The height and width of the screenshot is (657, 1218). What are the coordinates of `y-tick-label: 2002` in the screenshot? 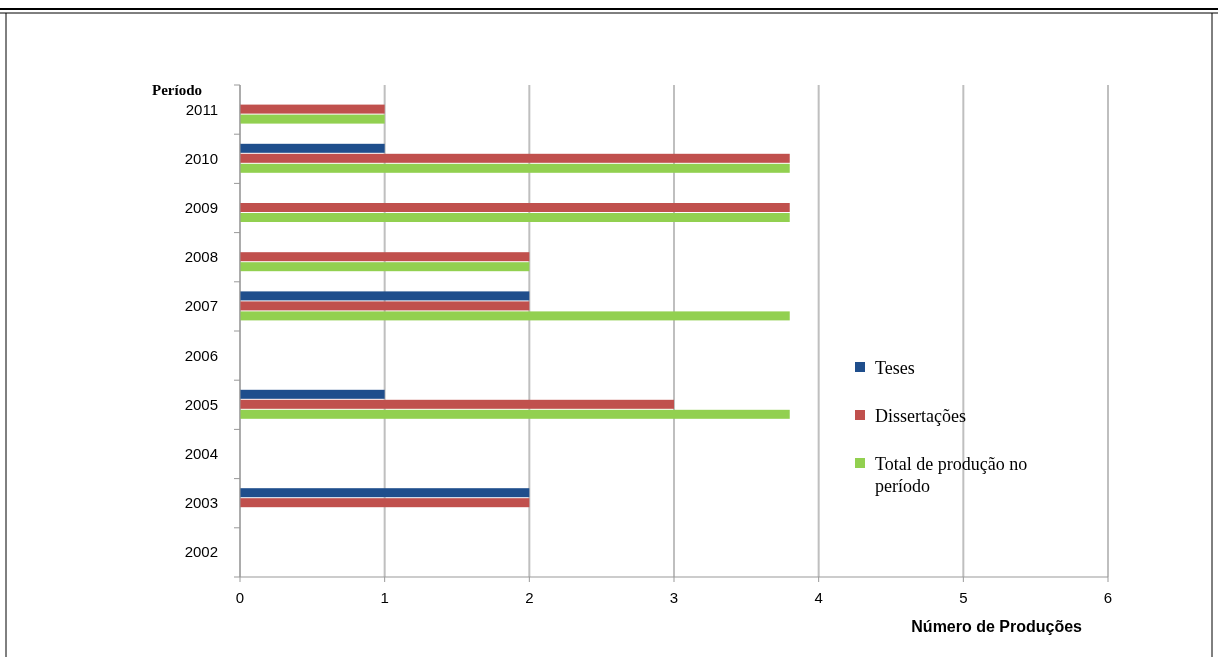 It's located at (201, 552).